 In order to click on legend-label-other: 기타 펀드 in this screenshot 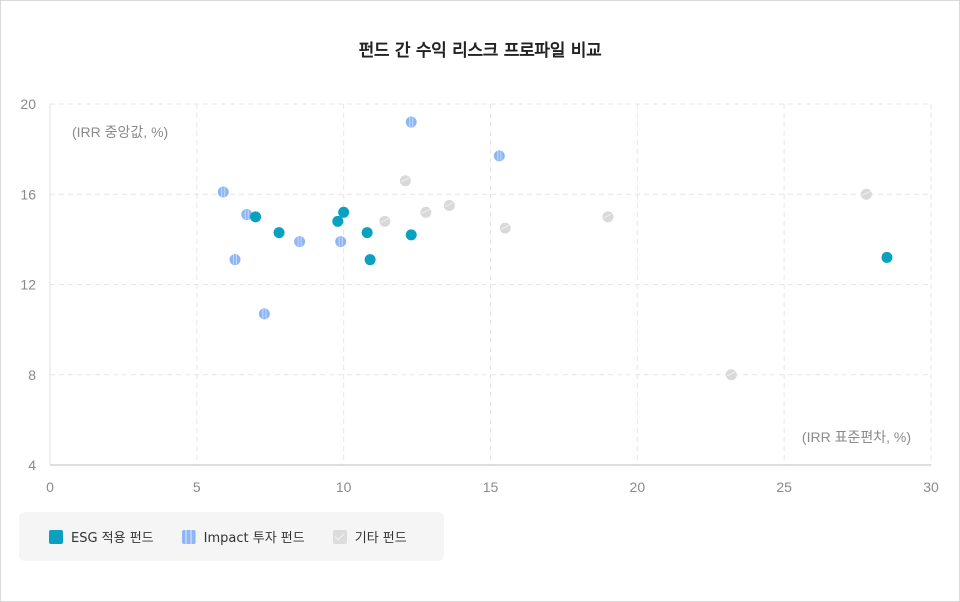, I will do `click(380, 538)`.